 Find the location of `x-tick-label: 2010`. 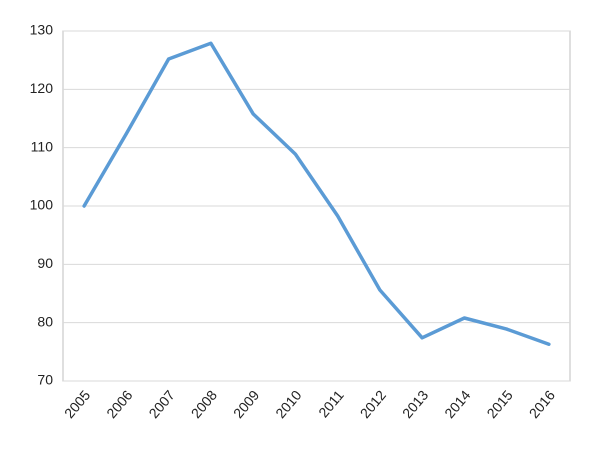

x-tick-label: 2010 is located at coordinates (288, 404).